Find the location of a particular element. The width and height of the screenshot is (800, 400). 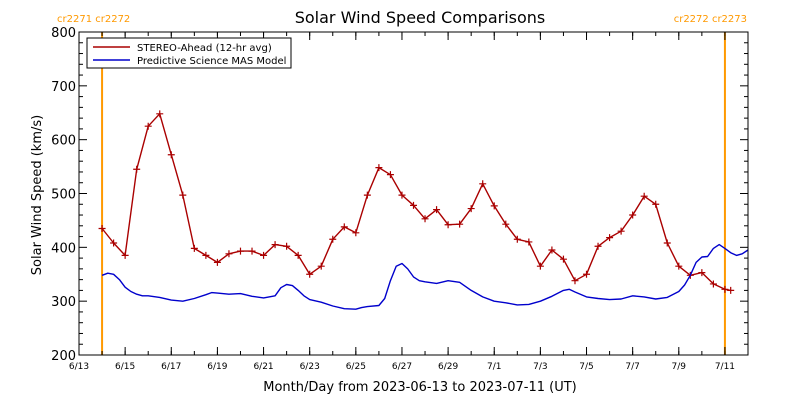

x-tick-label: 6/13 is located at coordinates (79, 367).